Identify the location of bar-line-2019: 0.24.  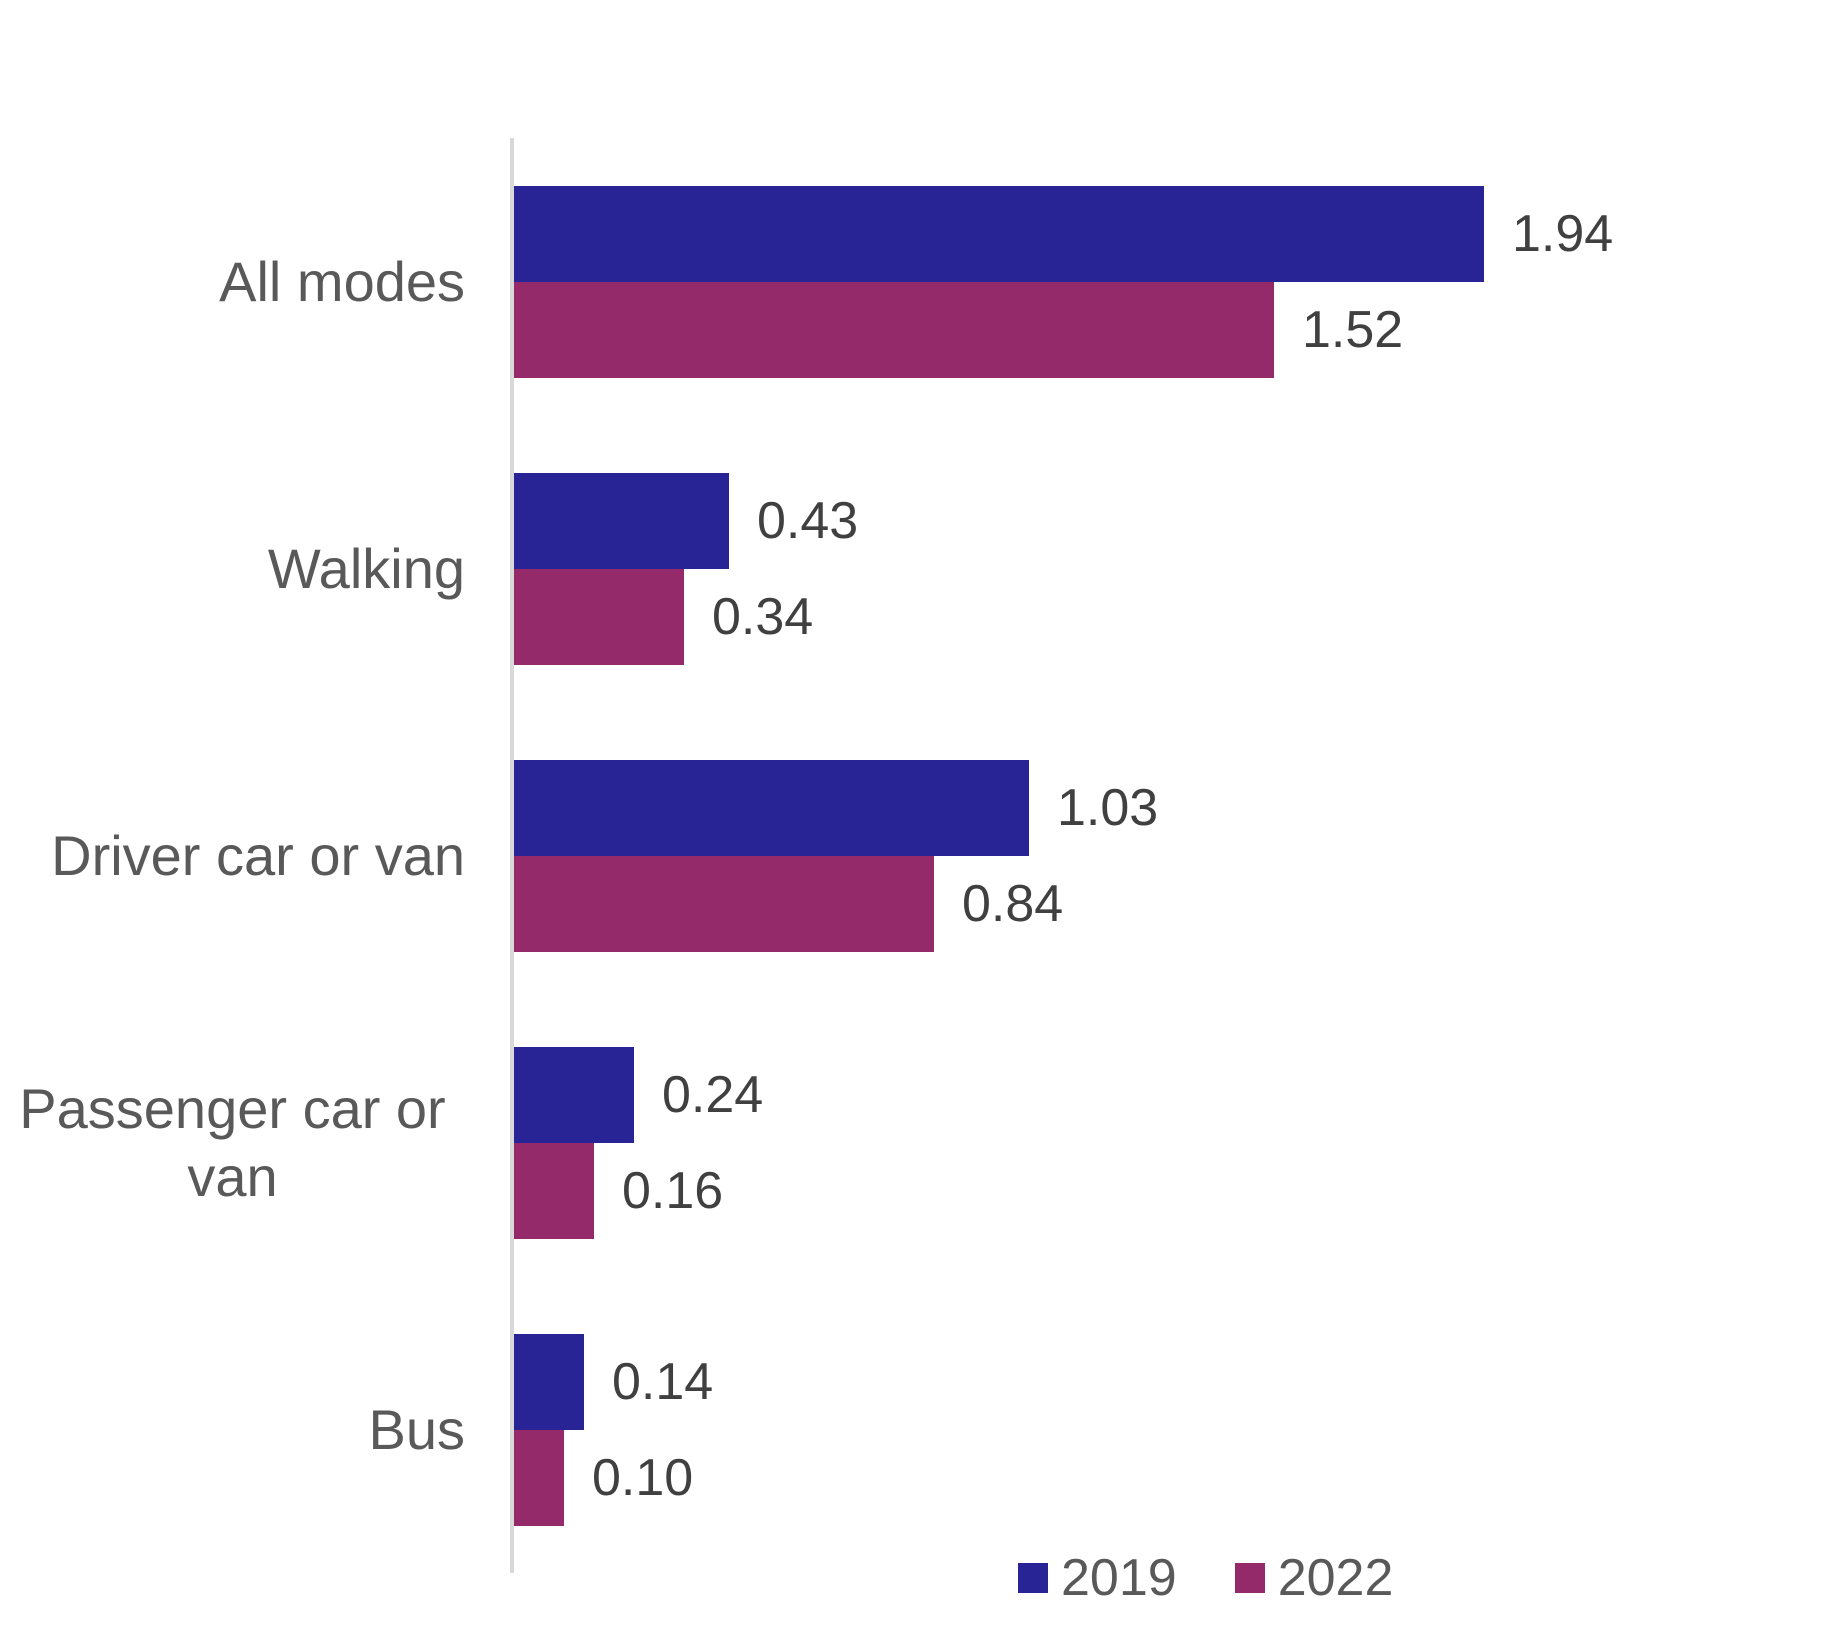
(1180, 1094).